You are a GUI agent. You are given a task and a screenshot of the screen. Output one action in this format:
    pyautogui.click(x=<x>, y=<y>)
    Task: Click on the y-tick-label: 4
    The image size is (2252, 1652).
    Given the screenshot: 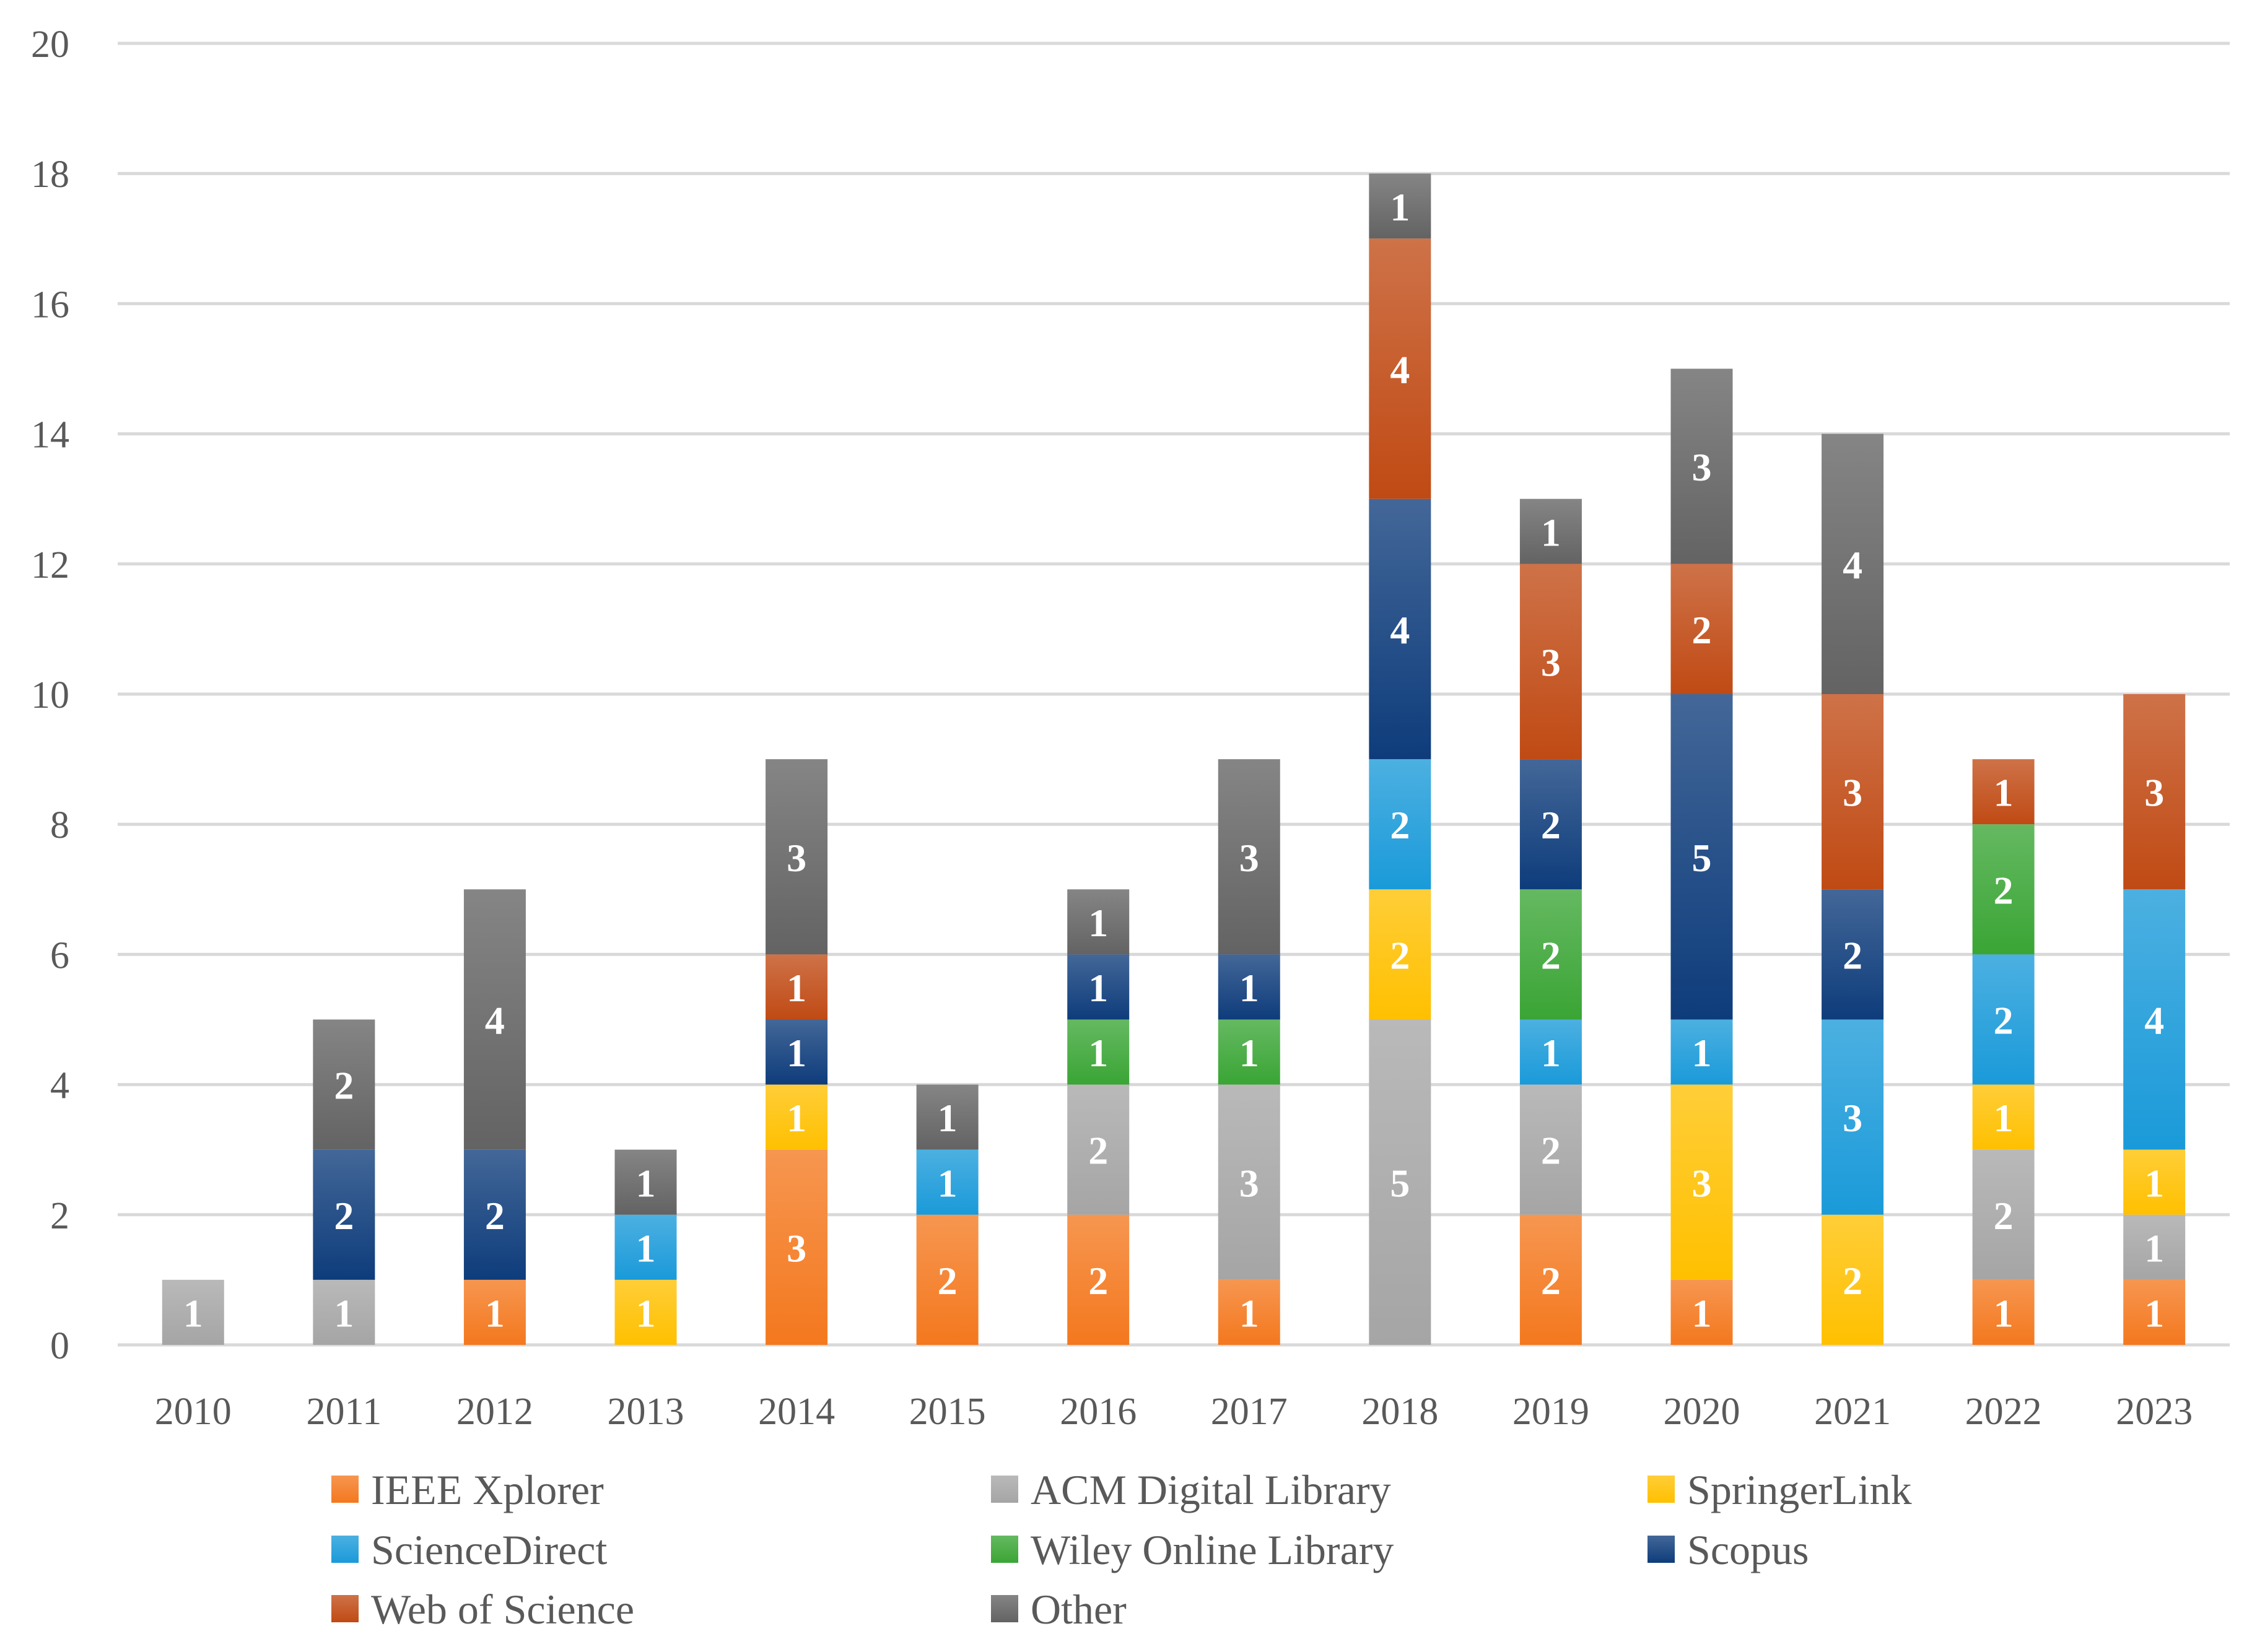 What is the action you would take?
    pyautogui.click(x=59, y=1086)
    